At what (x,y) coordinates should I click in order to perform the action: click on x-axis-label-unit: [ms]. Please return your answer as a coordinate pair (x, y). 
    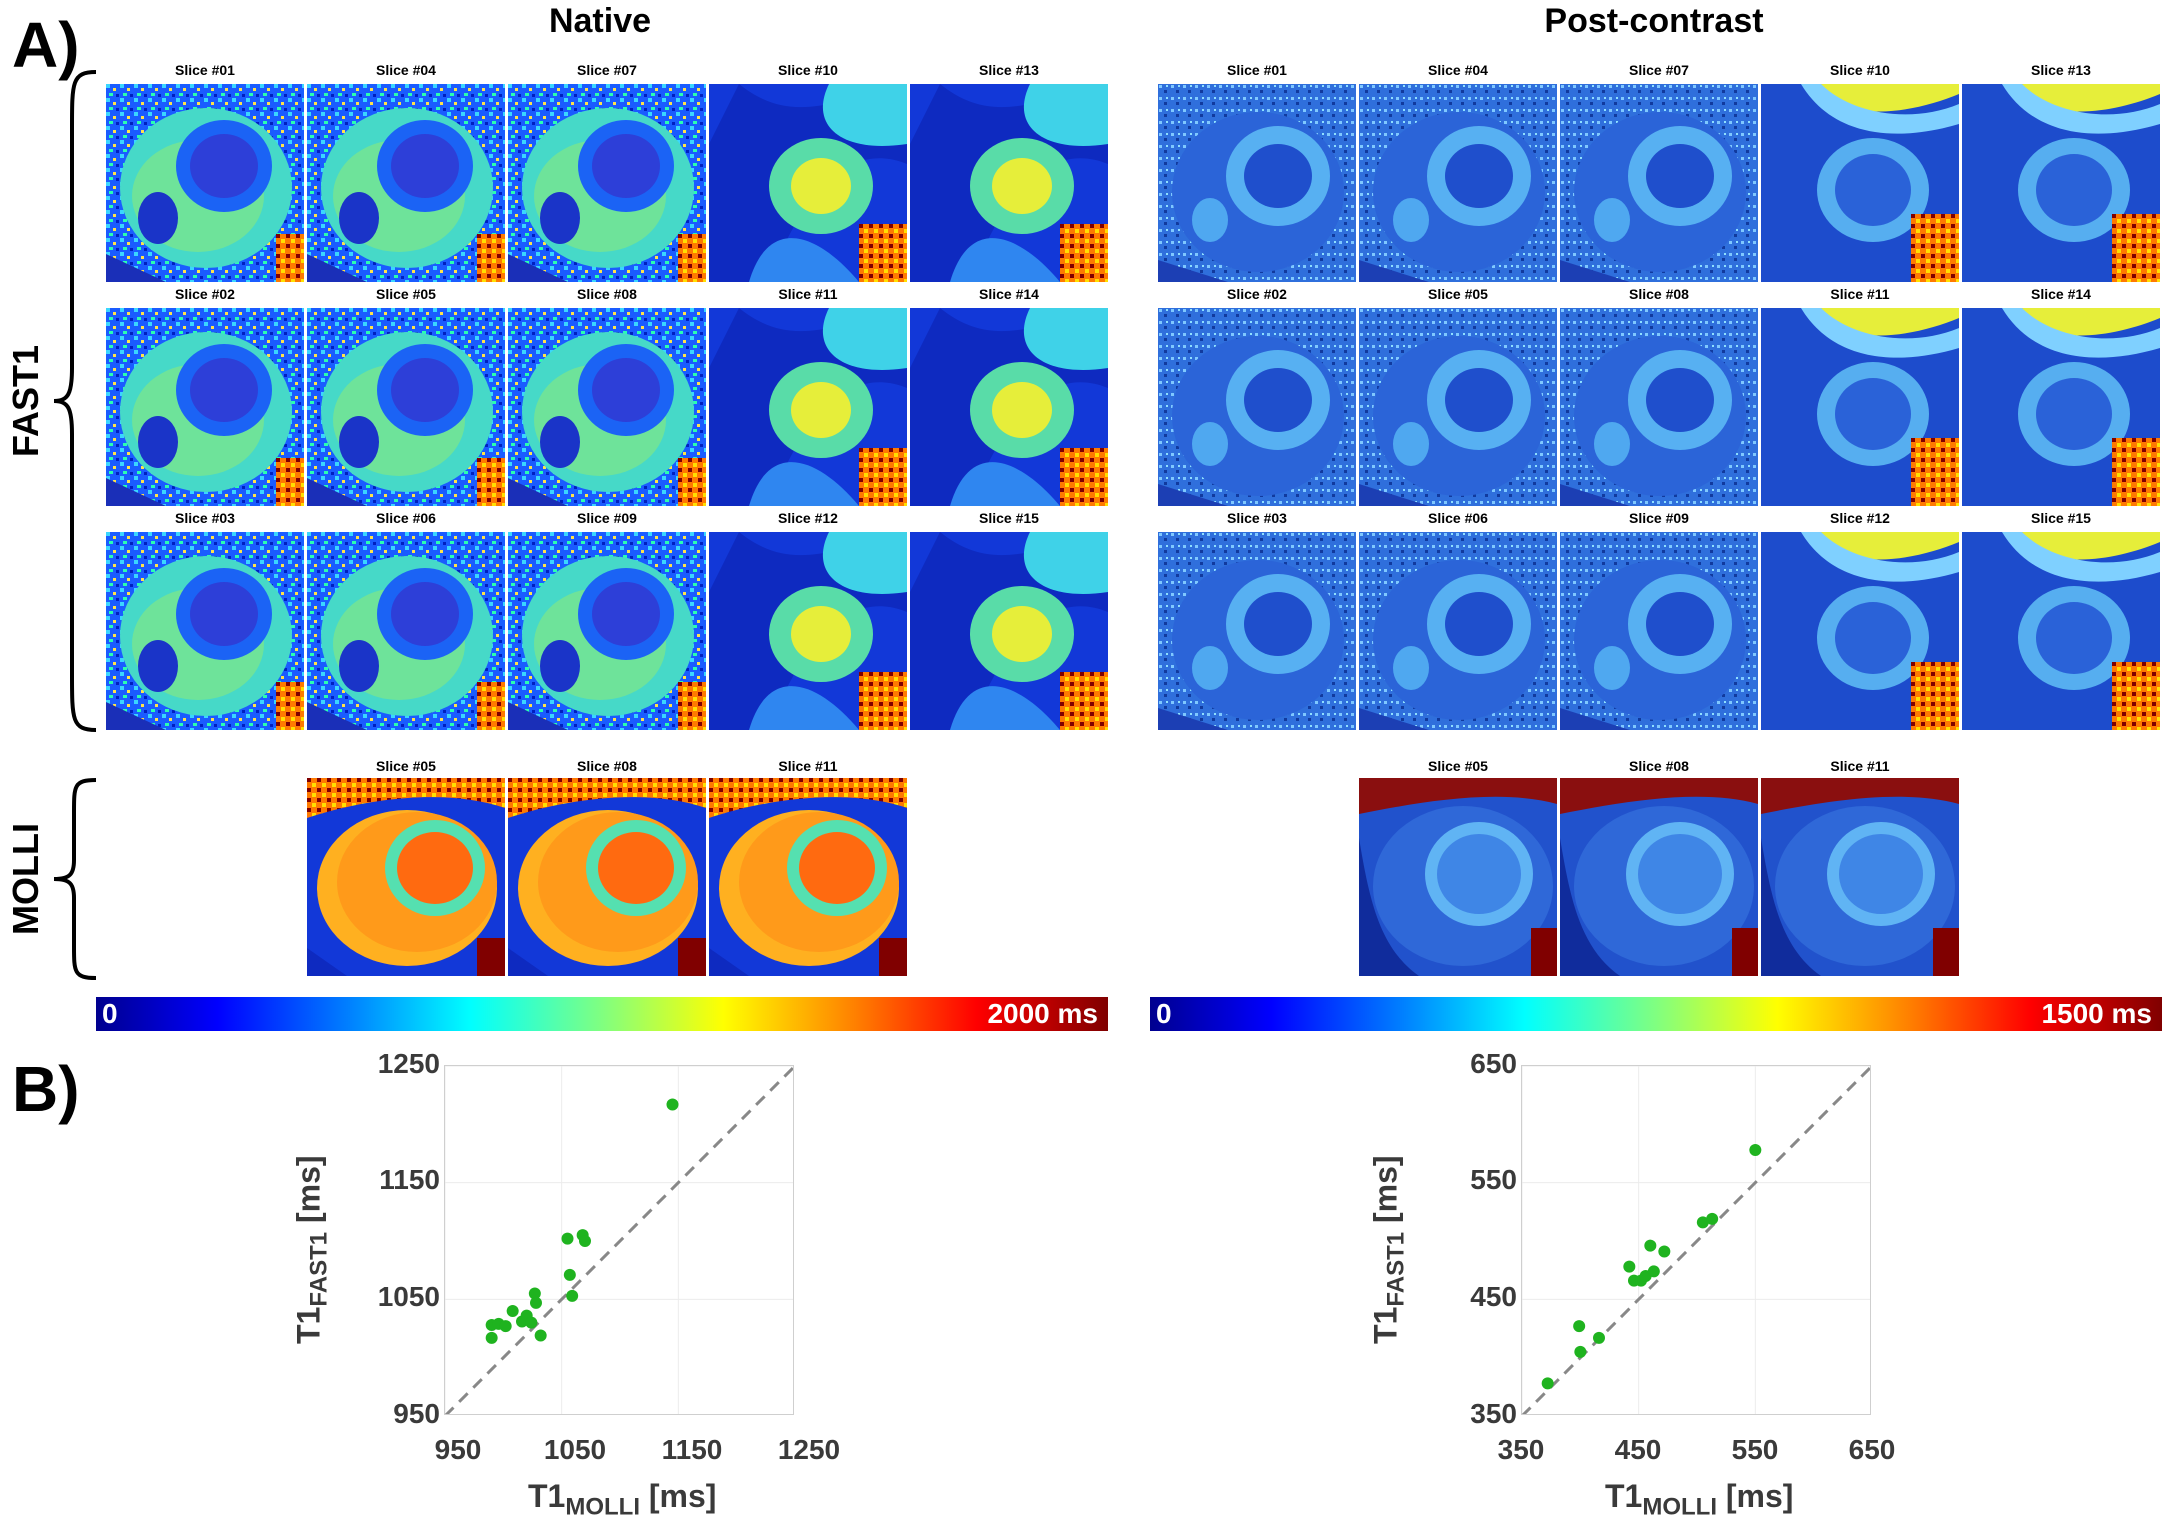
    Looking at the image, I should click on (1759, 1496).